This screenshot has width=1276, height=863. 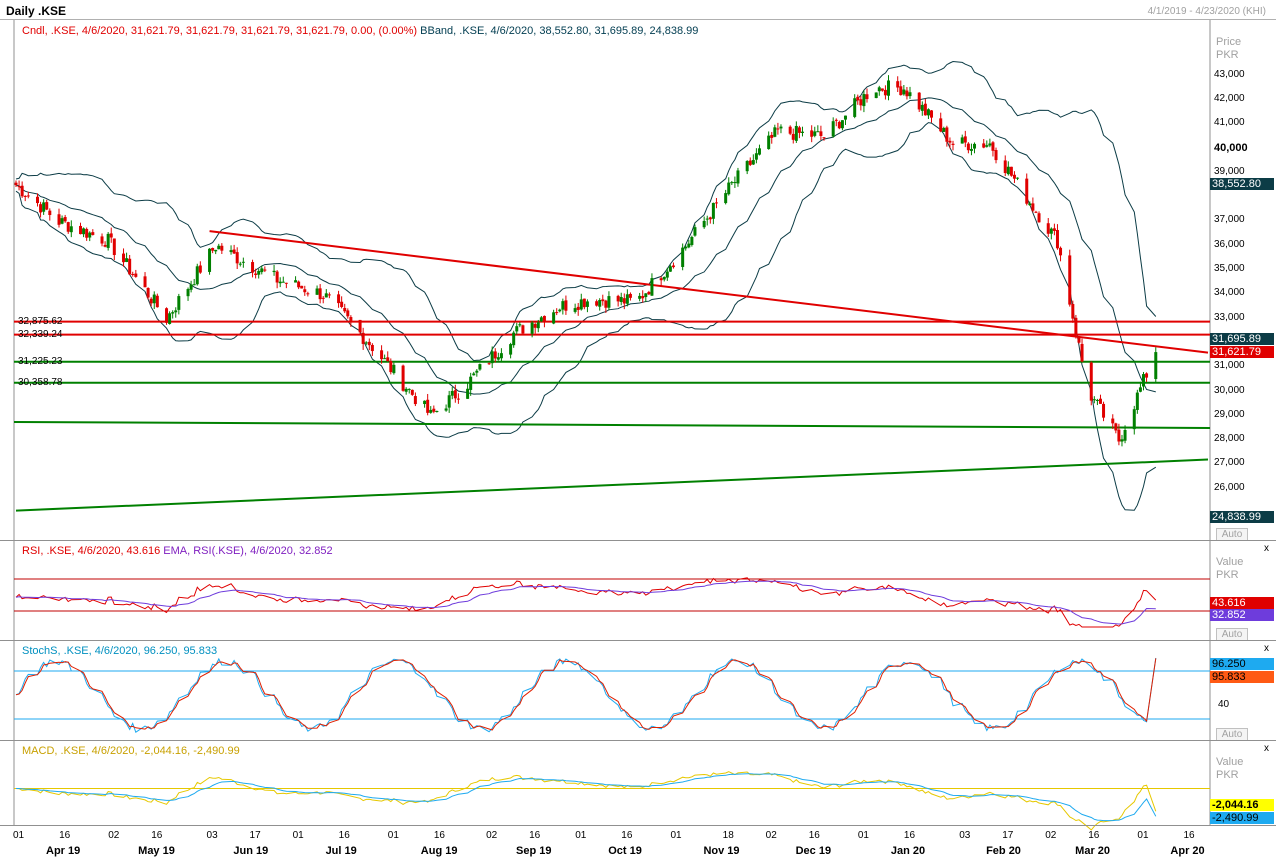 I want to click on month-label: Nov 19, so click(x=721, y=851).